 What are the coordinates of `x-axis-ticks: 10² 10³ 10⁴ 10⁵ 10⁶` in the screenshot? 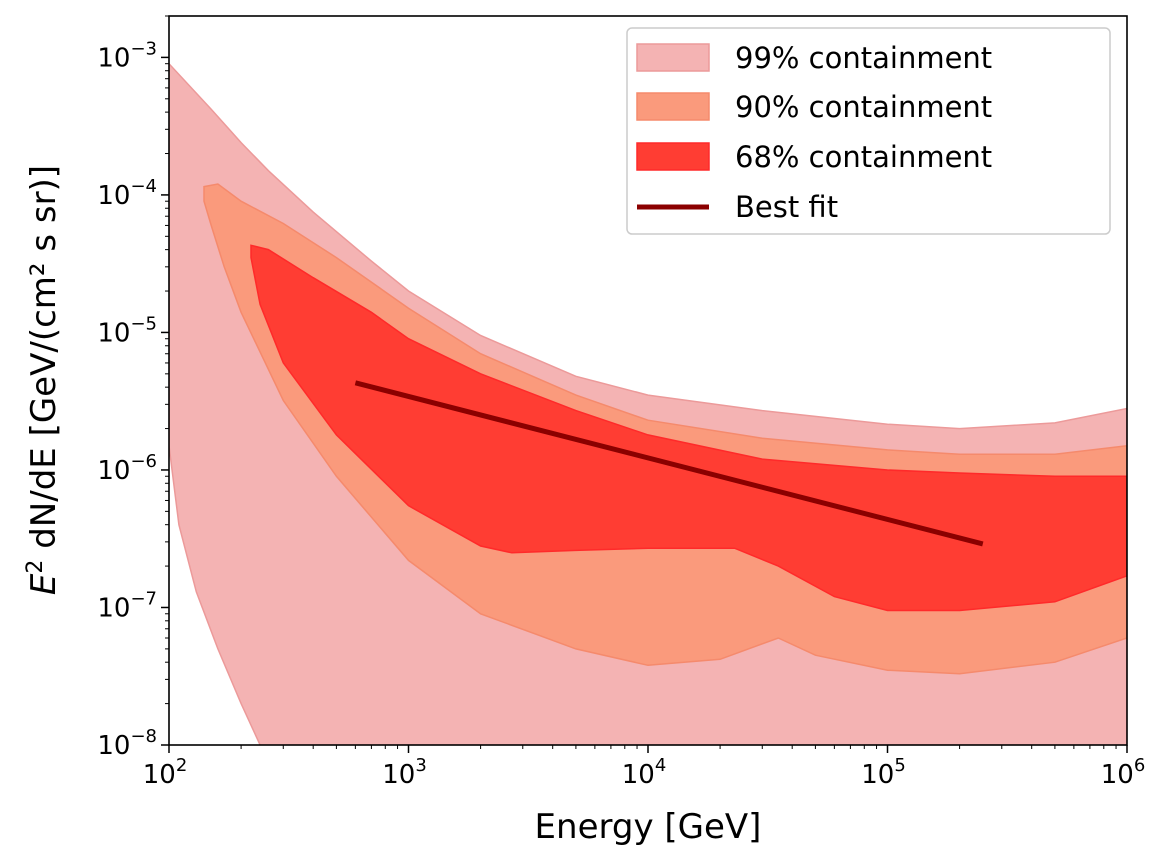 It's located at (644, 767).